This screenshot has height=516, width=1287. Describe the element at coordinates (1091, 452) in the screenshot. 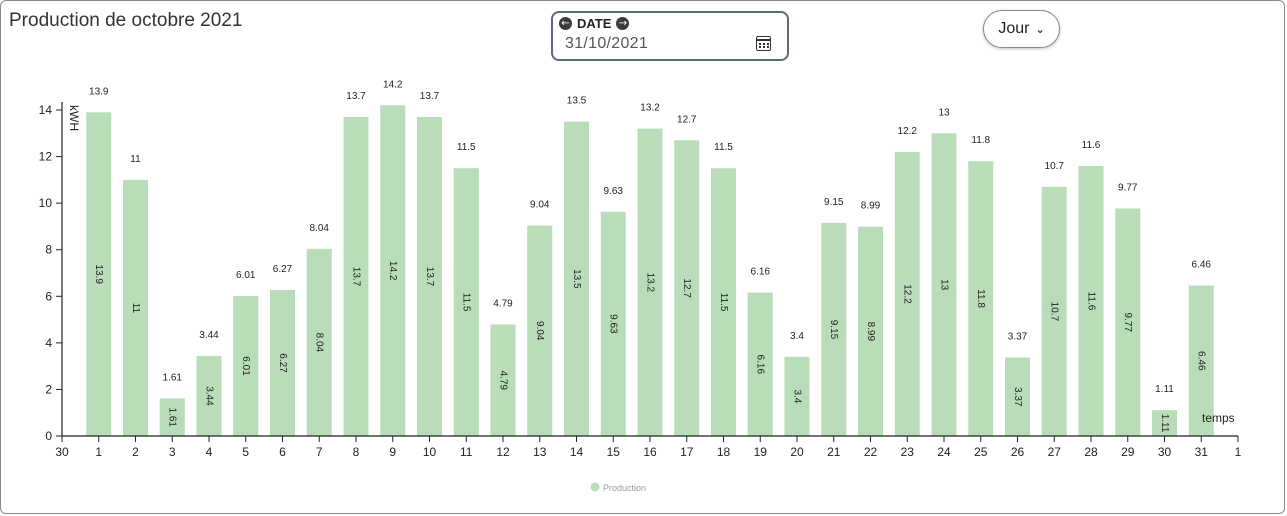

I see `x-tick-label: 28` at that location.